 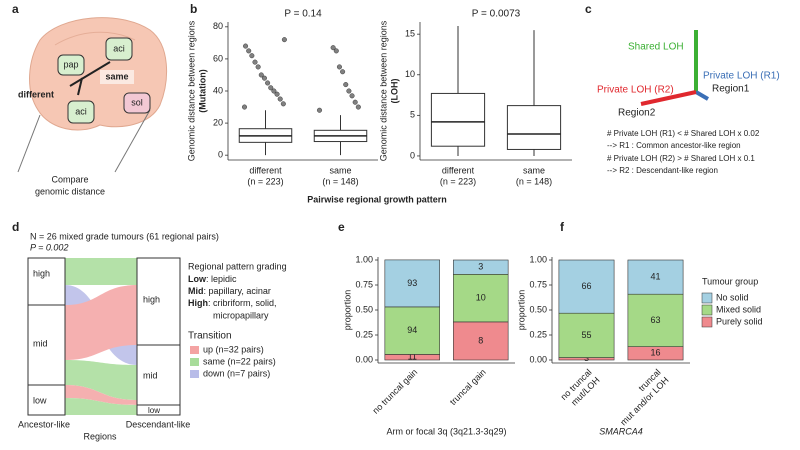 I want to click on region-label: Region2, so click(x=637, y=113).